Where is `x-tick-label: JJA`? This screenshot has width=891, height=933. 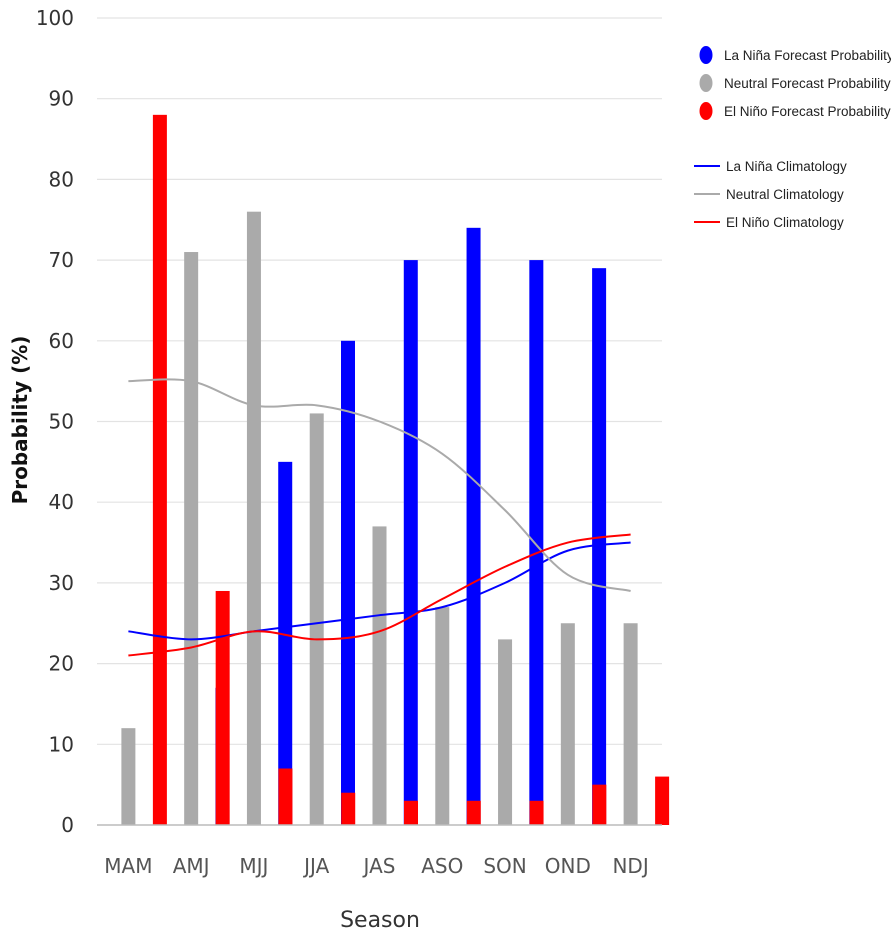 x-tick-label: JJA is located at coordinates (315, 866).